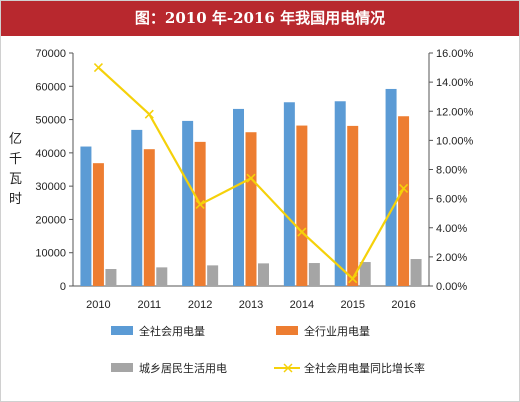 Image resolution: width=520 pixels, height=402 pixels. What do you see at coordinates (50, 154) in the screenshot?
I see `y-left-tick-label: 40000` at bounding box center [50, 154].